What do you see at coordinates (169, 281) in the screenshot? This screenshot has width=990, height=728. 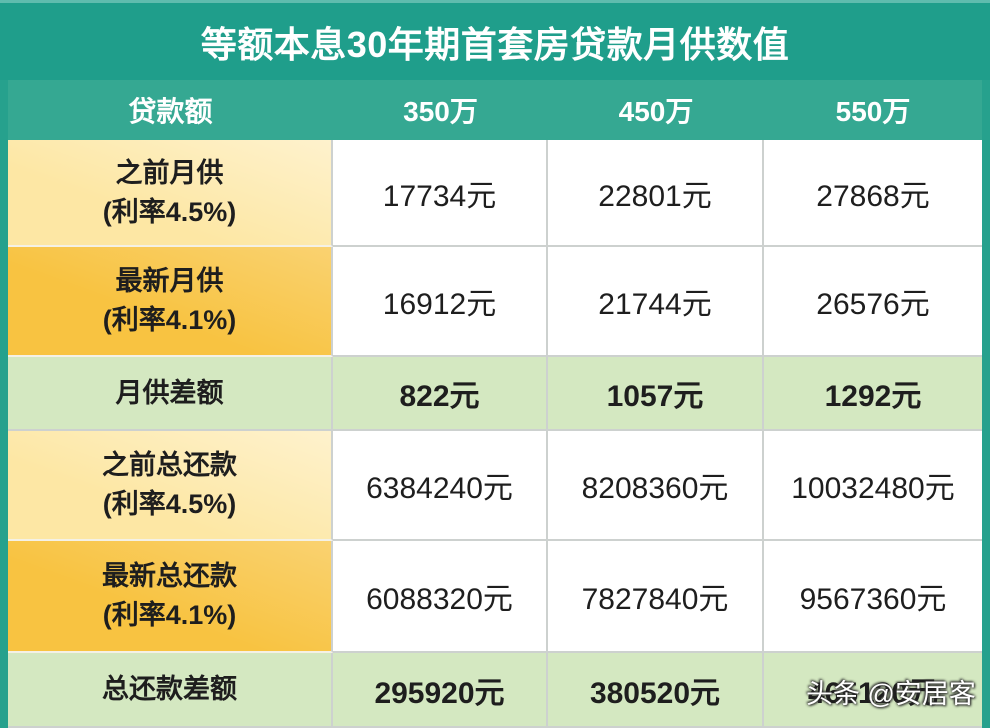 I see `row-label-line: 最新月供` at bounding box center [169, 281].